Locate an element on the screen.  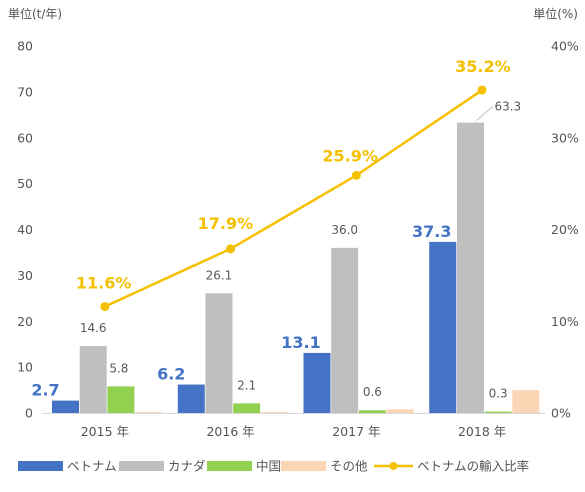
left-axis-unit-label: 単位(t/年) is located at coordinates (35, 13).